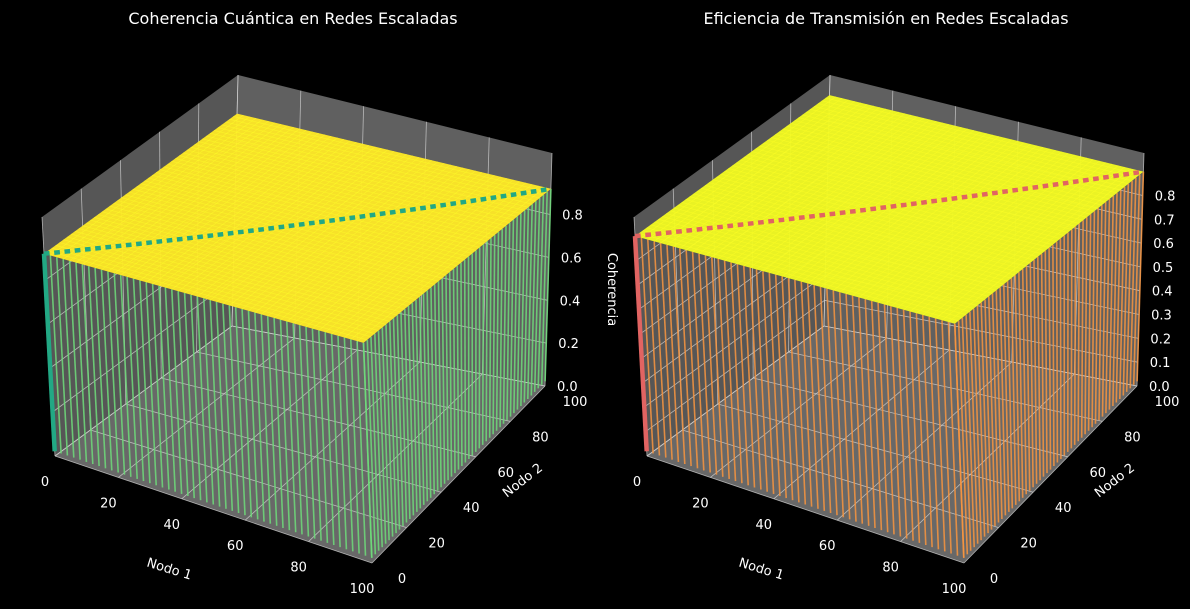  I want to click on z-tick-label: 0.6, so click(1163, 244).